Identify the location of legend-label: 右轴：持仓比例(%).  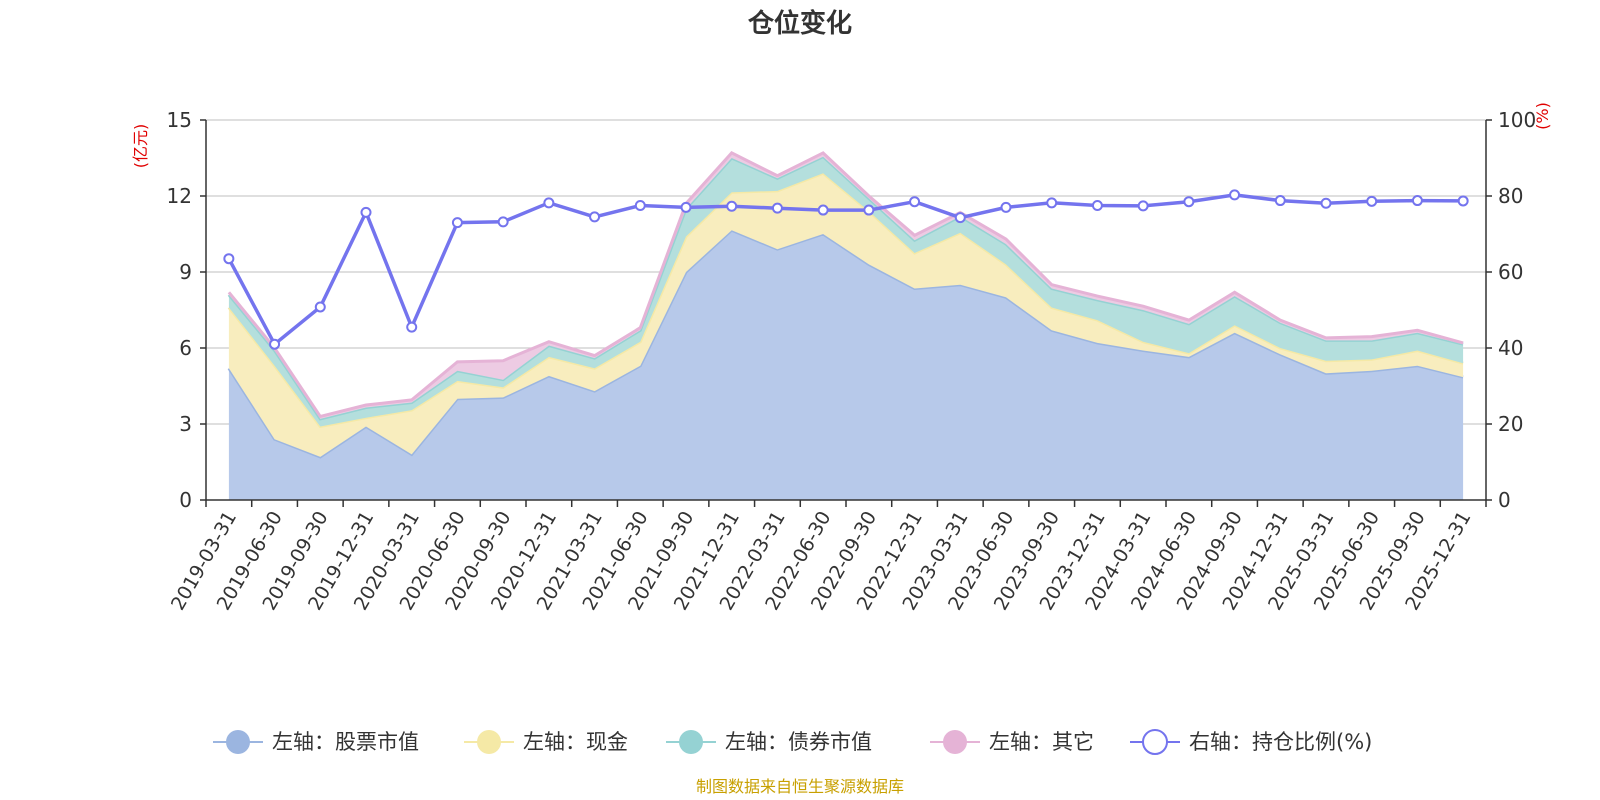
(1280, 742).